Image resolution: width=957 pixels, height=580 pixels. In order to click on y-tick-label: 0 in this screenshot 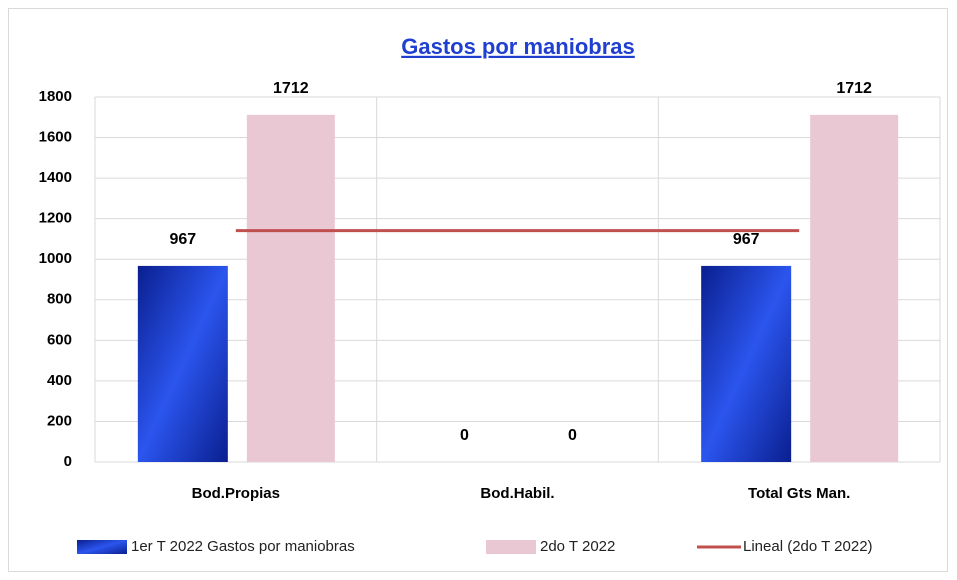, I will do `click(68, 461)`.